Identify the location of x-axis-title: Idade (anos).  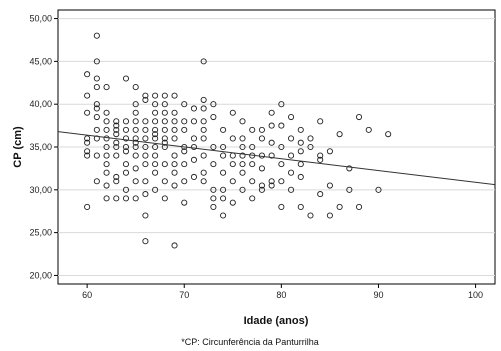
(276, 321).